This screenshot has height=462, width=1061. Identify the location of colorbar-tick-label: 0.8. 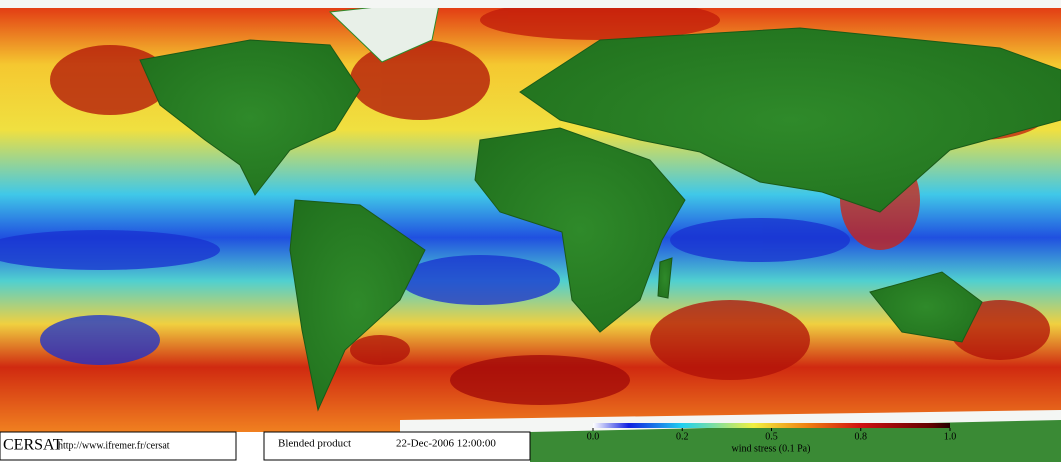
(861, 436).